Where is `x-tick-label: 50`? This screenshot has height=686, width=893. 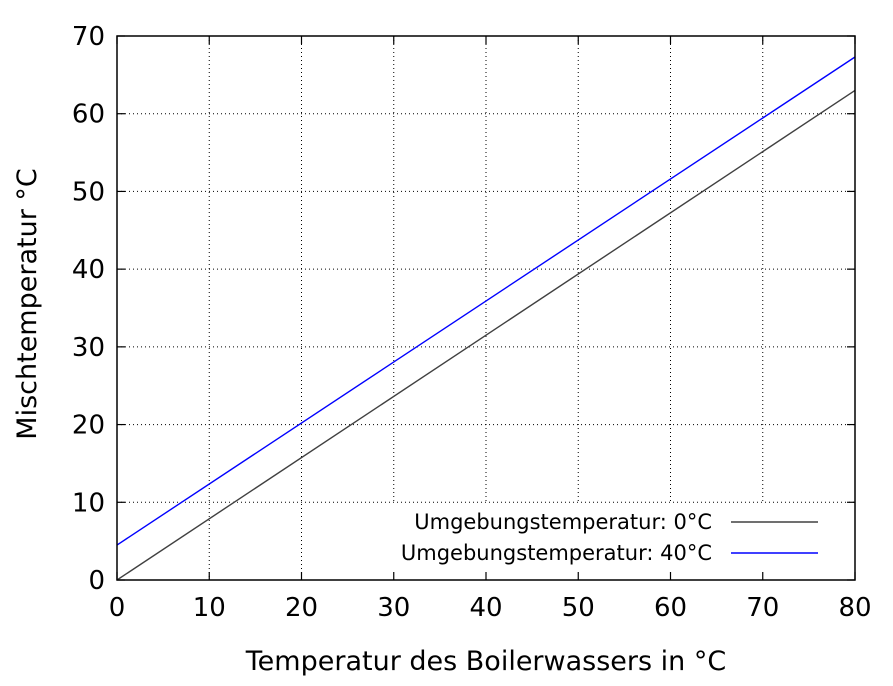 x-tick-label: 50 is located at coordinates (578, 608).